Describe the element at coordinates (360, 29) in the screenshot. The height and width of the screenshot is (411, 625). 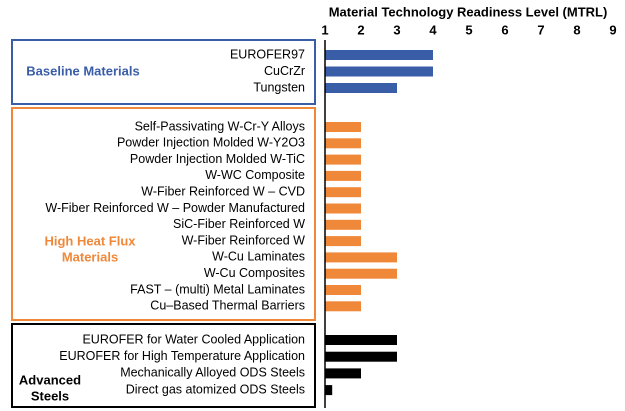
I see `x-tick-label: 2` at that location.